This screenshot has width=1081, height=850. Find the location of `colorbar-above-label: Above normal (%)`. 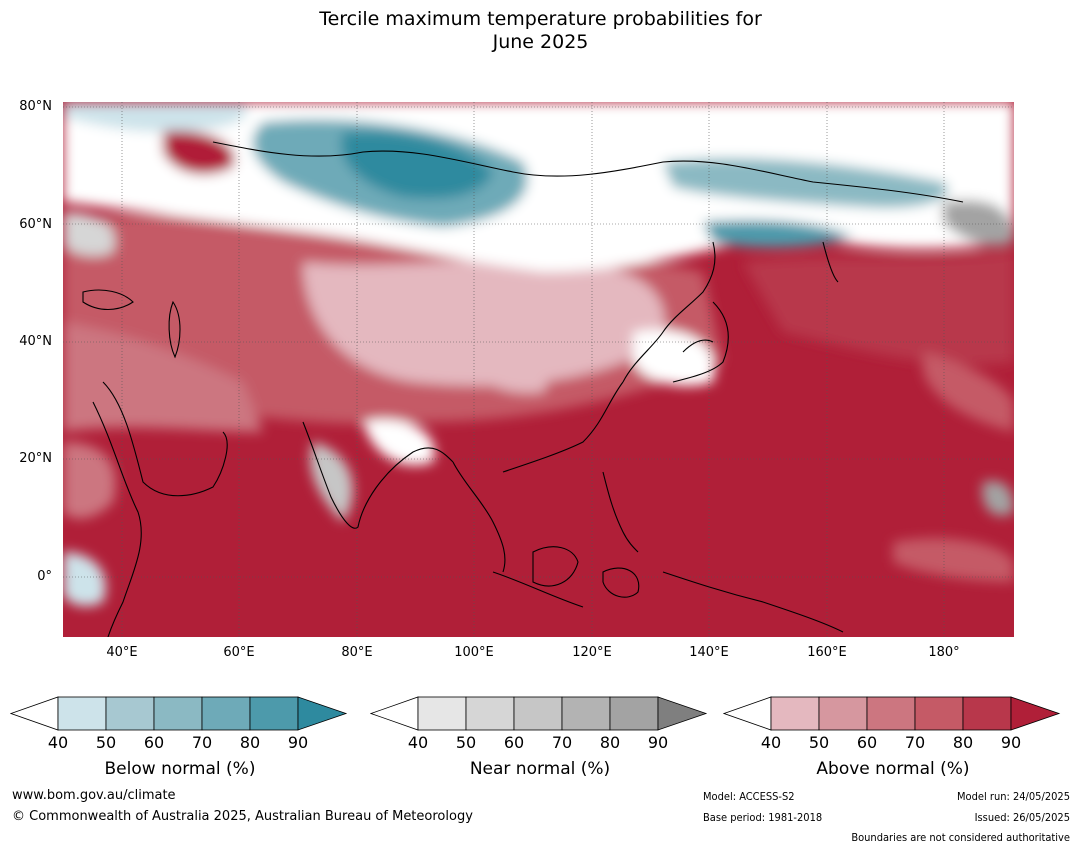

colorbar-above-label: Above normal (%) is located at coordinates (893, 769).